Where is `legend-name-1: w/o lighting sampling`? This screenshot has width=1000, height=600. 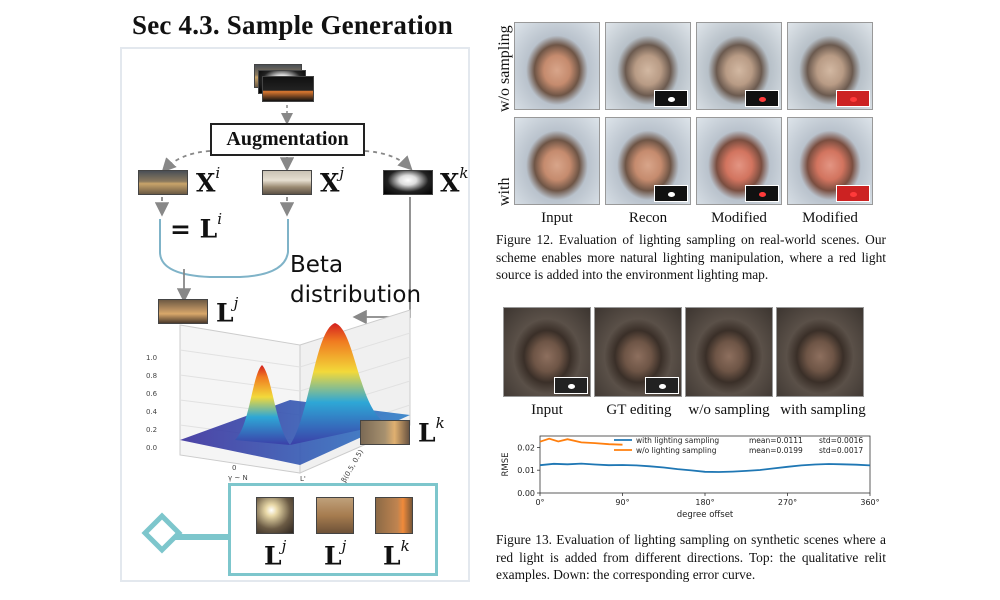 legend-name-1: w/o lighting sampling is located at coordinates (676, 450).